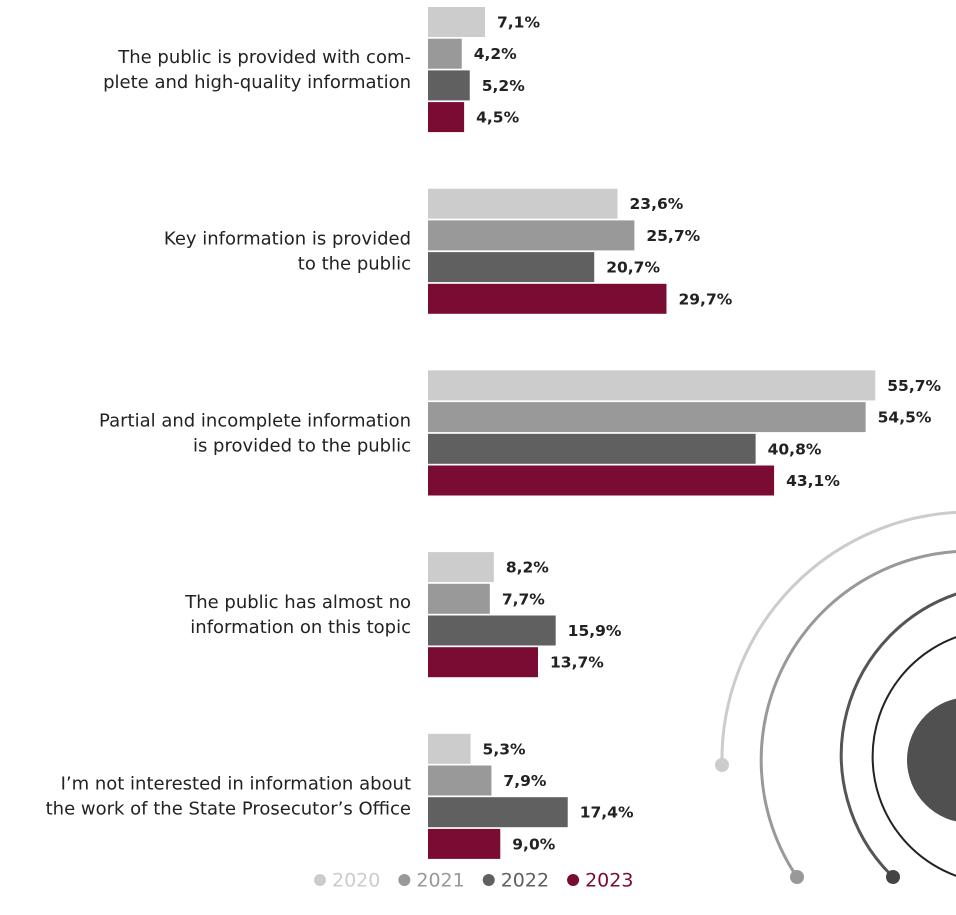  Describe the element at coordinates (607, 813) in the screenshot. I see `value-label: 17,4%` at that location.